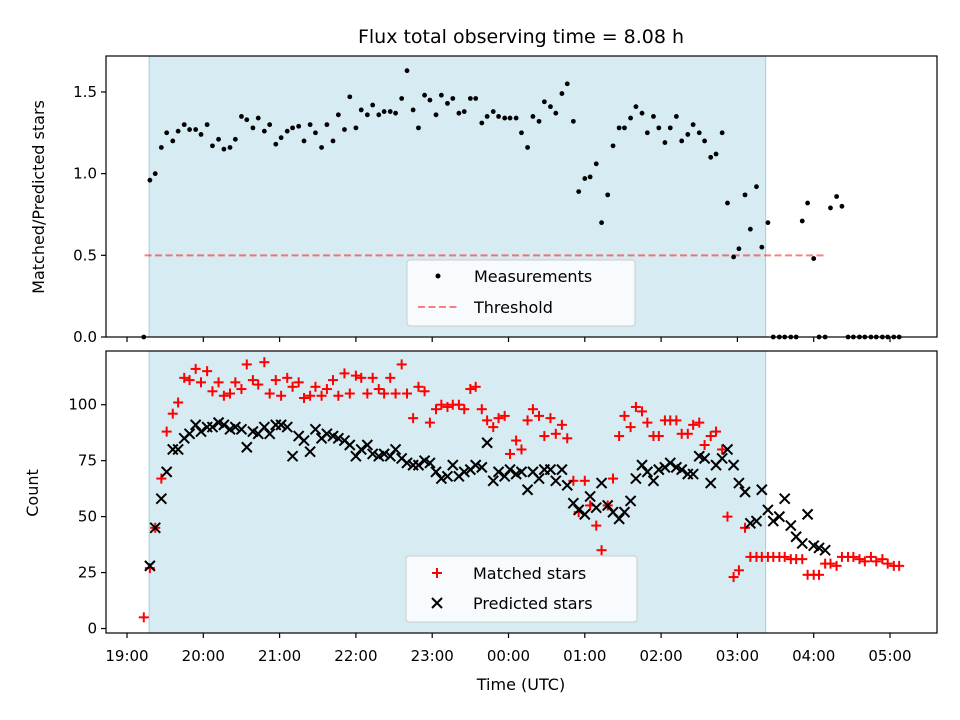  What do you see at coordinates (438, 276) in the screenshot?
I see `legend-measurements-marker` at bounding box center [438, 276].